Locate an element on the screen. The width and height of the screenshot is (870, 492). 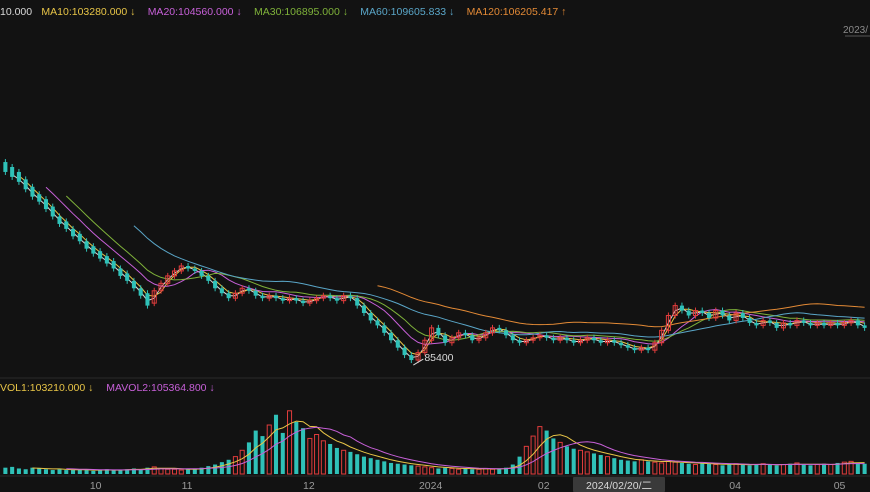
ma-line-ma120 is located at coordinates (621, 306).